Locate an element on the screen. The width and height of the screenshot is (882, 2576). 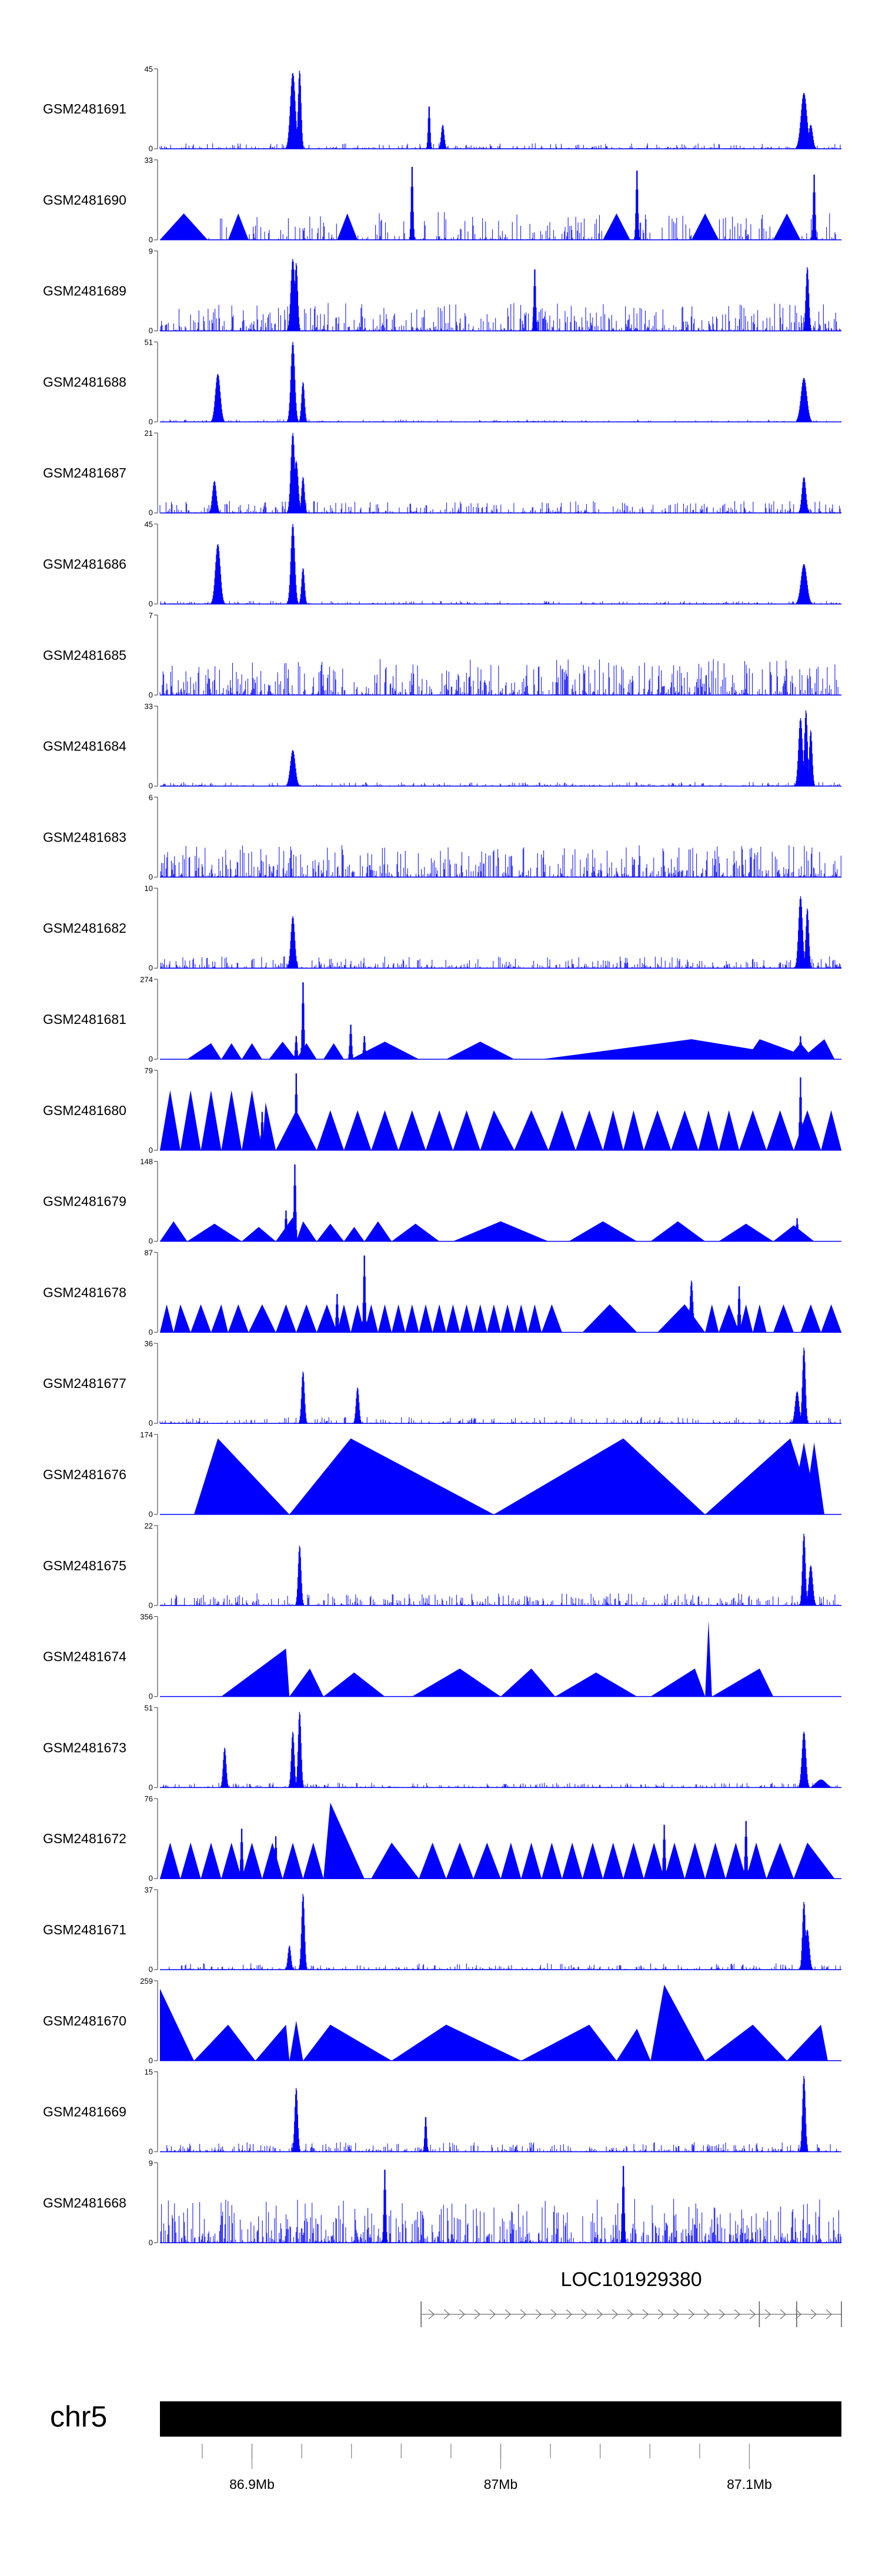
track-label: GSM2481677 is located at coordinates (84, 1383).